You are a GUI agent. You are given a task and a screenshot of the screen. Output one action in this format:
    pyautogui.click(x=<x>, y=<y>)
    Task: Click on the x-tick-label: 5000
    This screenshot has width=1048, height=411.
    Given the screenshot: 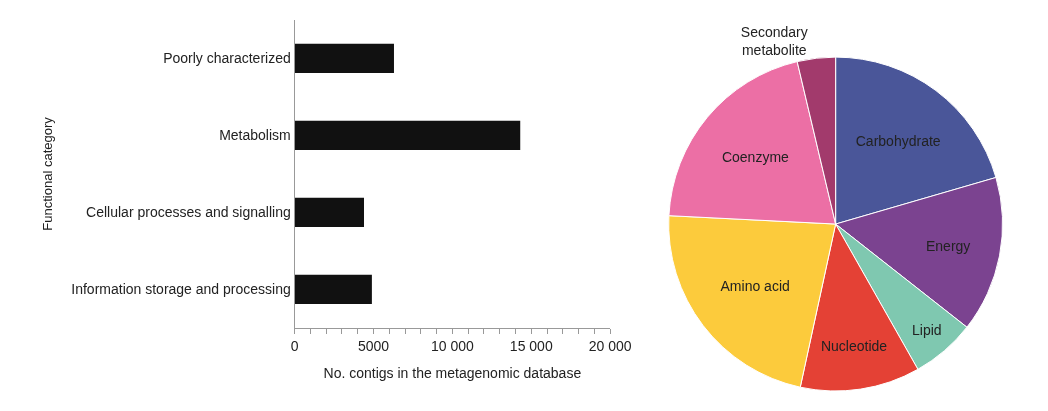 What is the action you would take?
    pyautogui.click(x=373, y=345)
    